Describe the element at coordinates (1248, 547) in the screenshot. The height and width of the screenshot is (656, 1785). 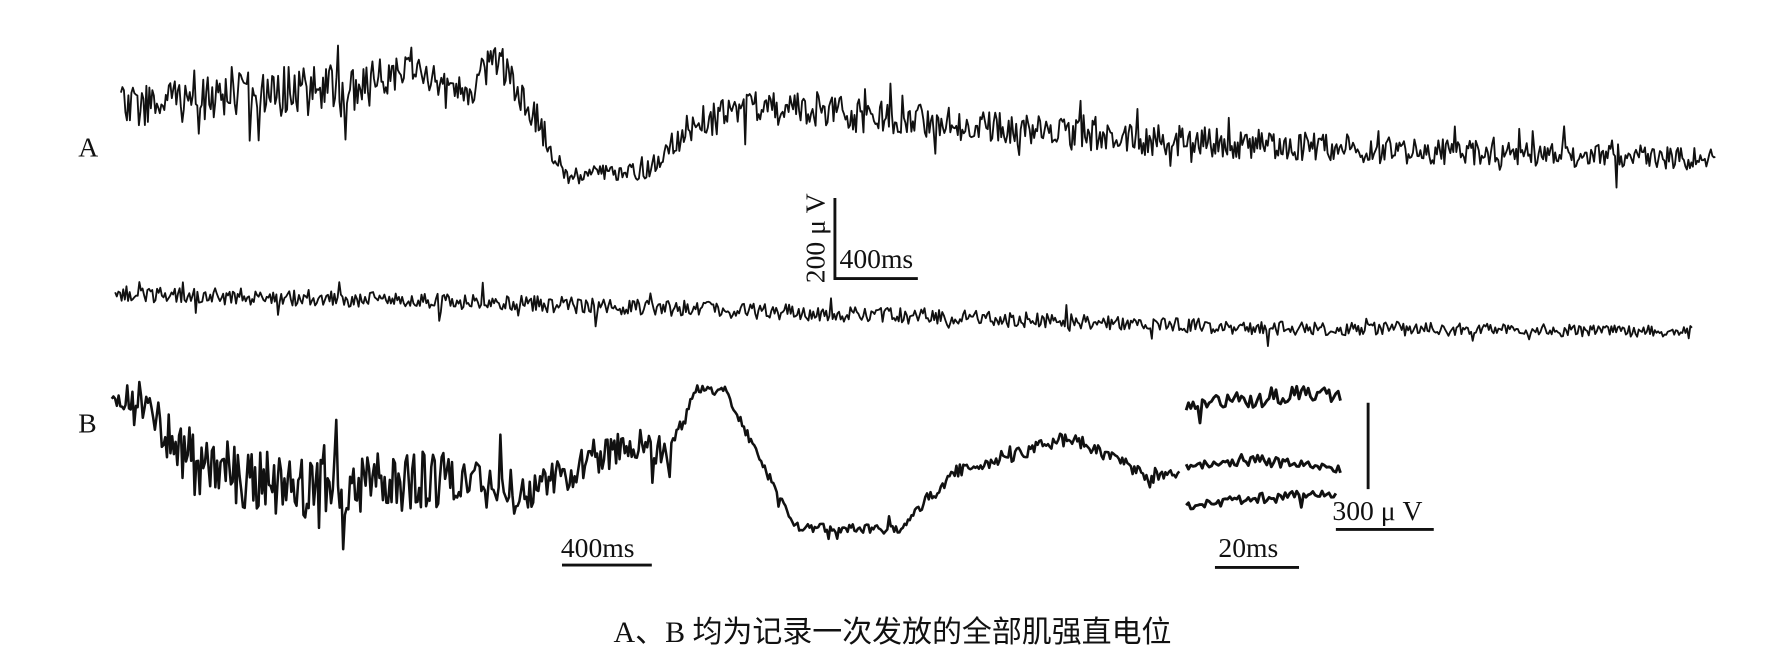
I see `scale-label: 20ms` at that location.